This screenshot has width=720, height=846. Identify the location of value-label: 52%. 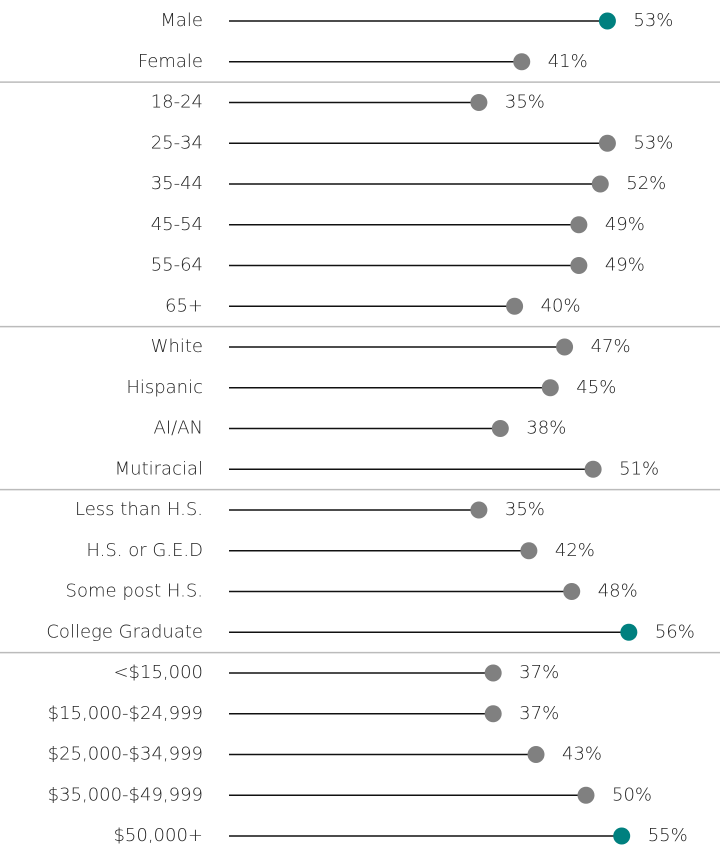
(646, 183).